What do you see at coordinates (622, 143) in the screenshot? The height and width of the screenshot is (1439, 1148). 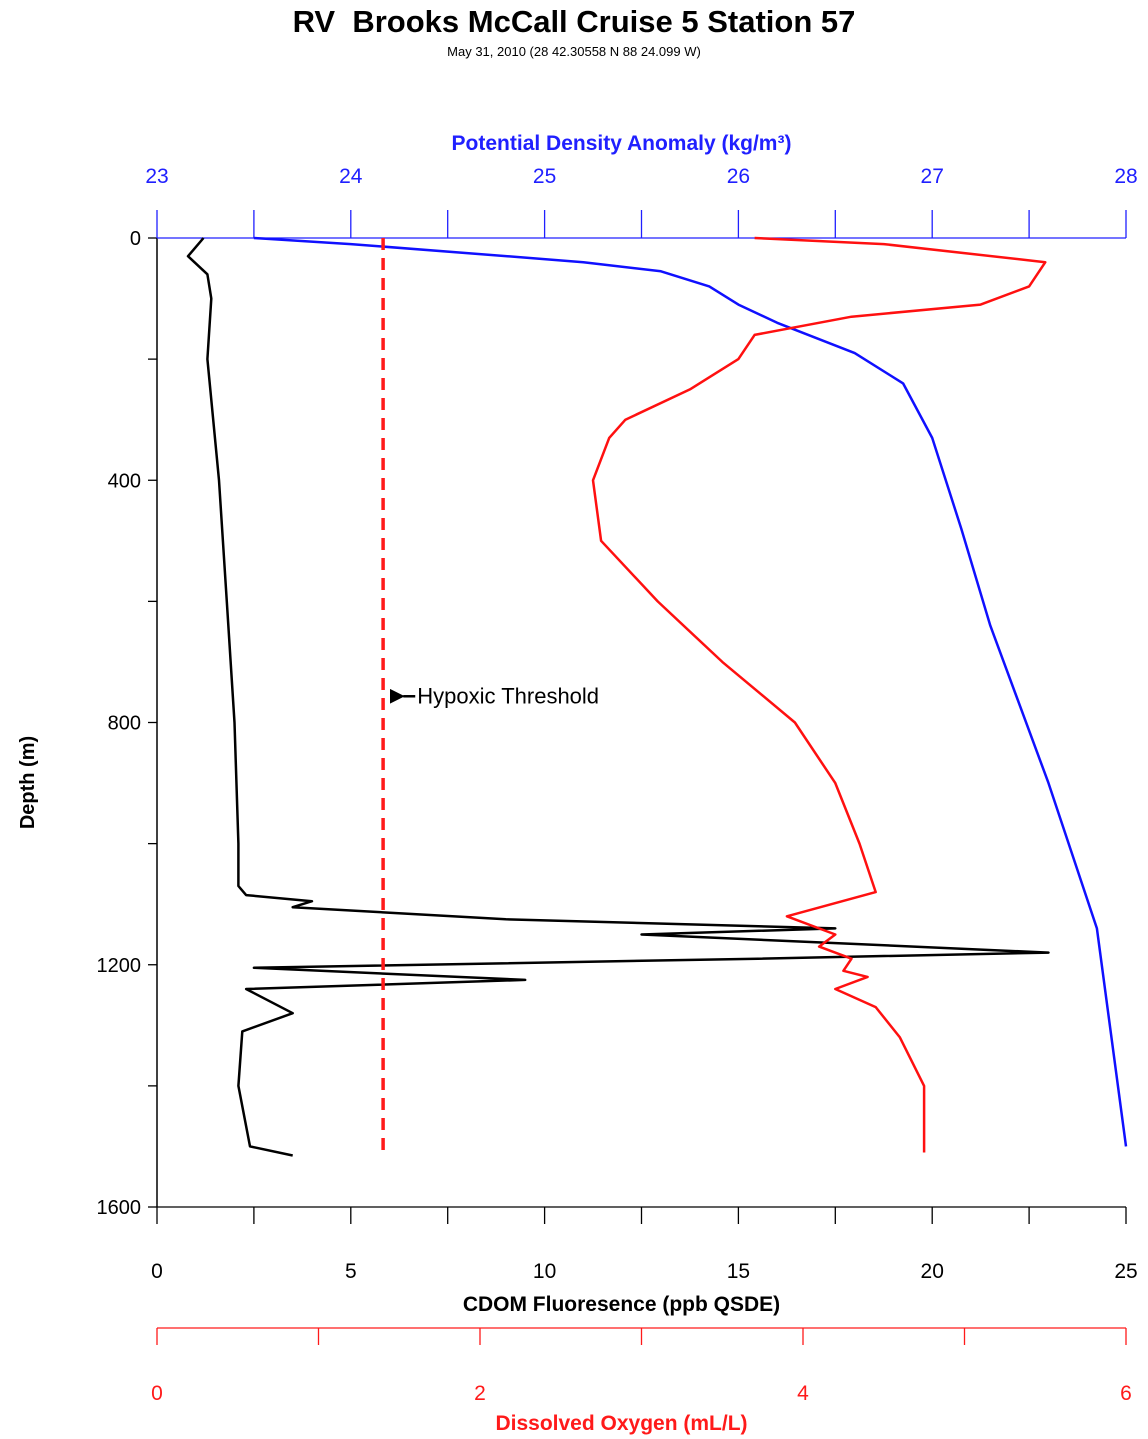 I see `density-axis-label: Potential Density Anomaly (kg/m³)` at bounding box center [622, 143].